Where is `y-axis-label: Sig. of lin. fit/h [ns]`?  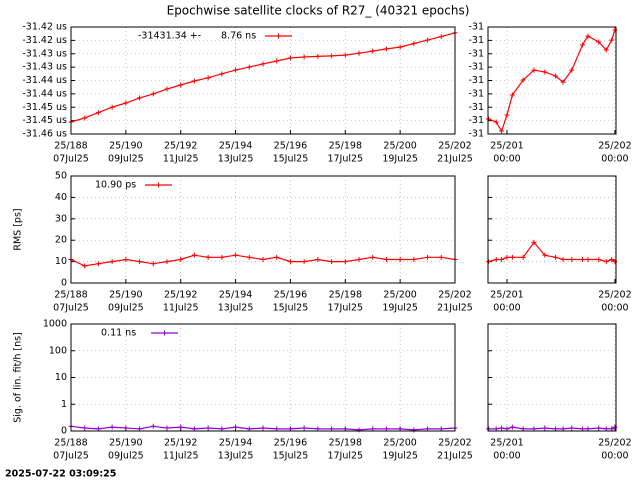
y-axis-label: Sig. of lin. fit/h [ns] is located at coordinates (18, 377).